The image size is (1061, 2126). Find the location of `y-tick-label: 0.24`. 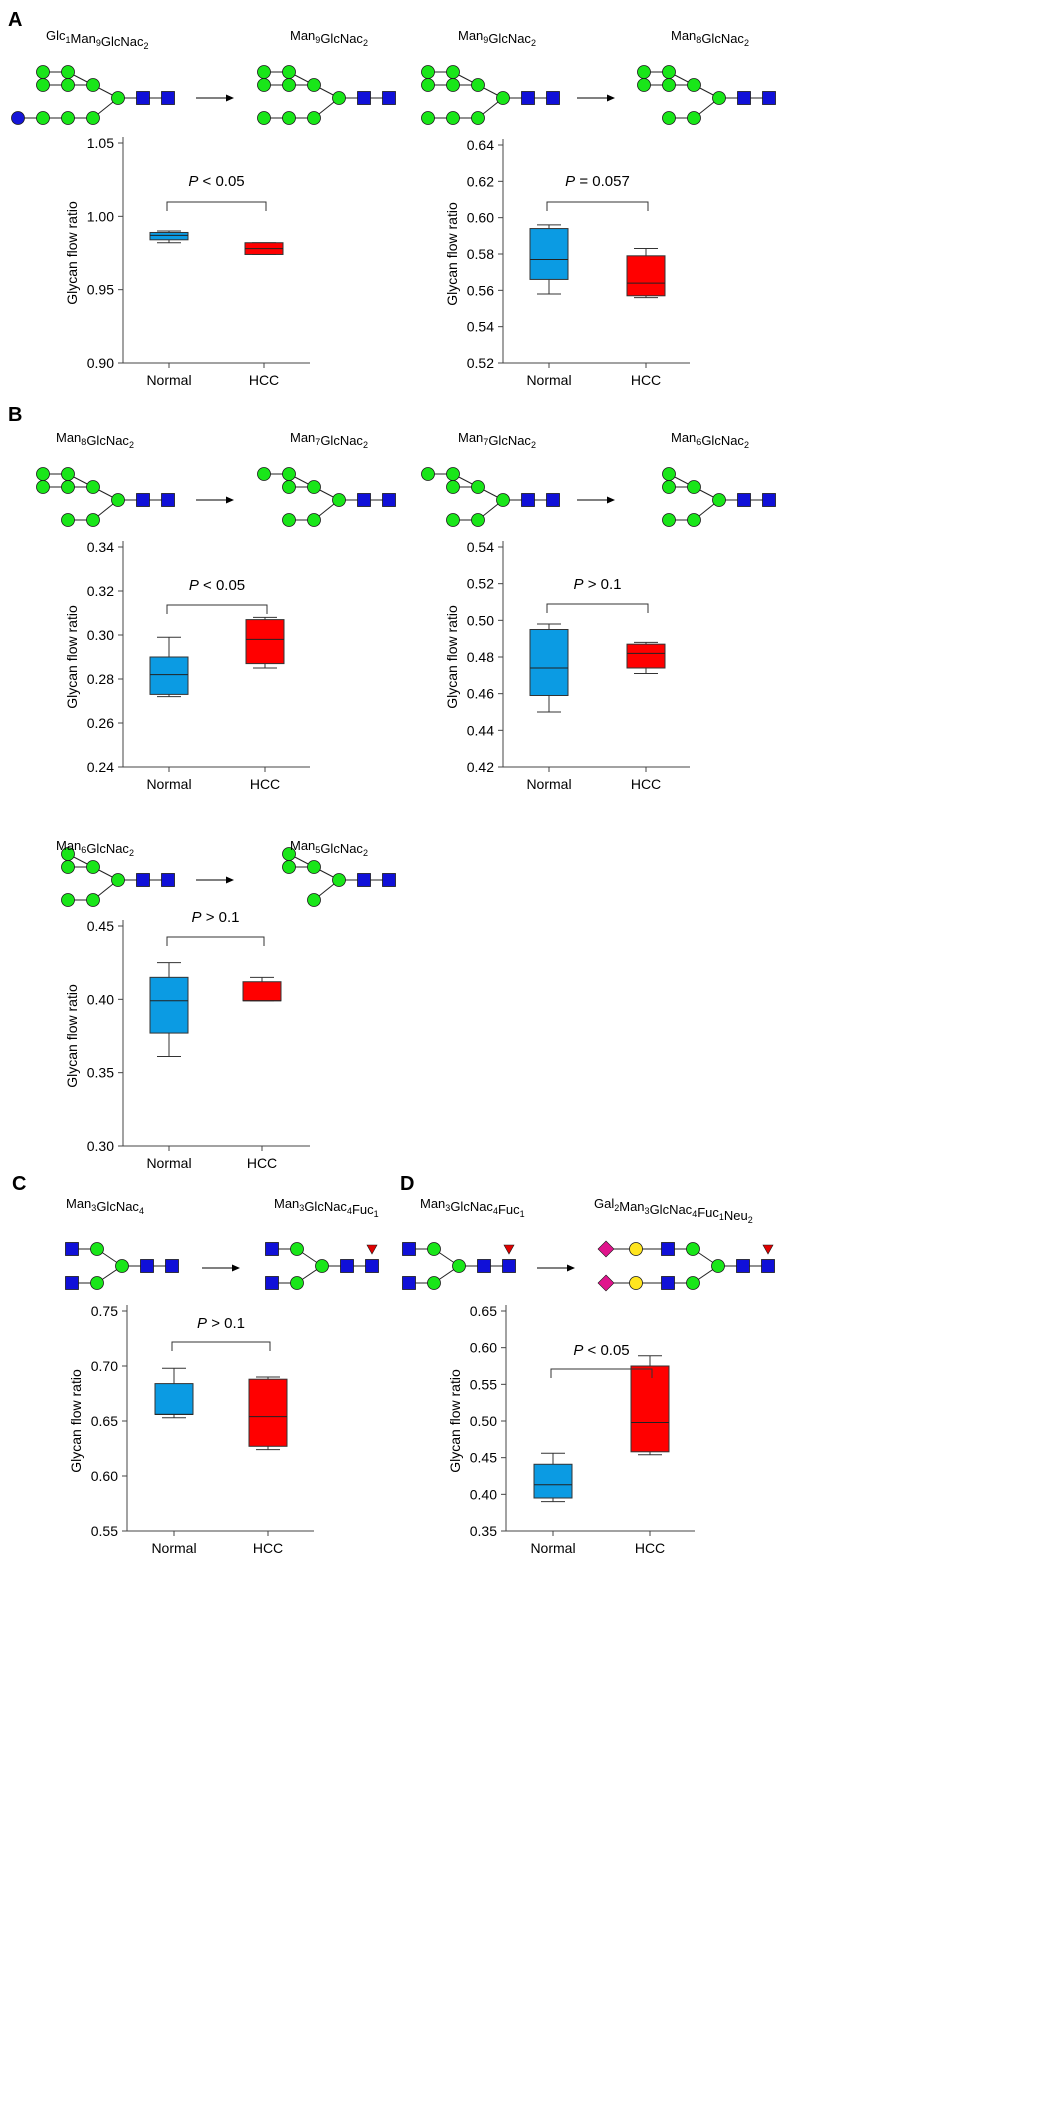

y-tick-label: 0.24 is located at coordinates (100, 767).